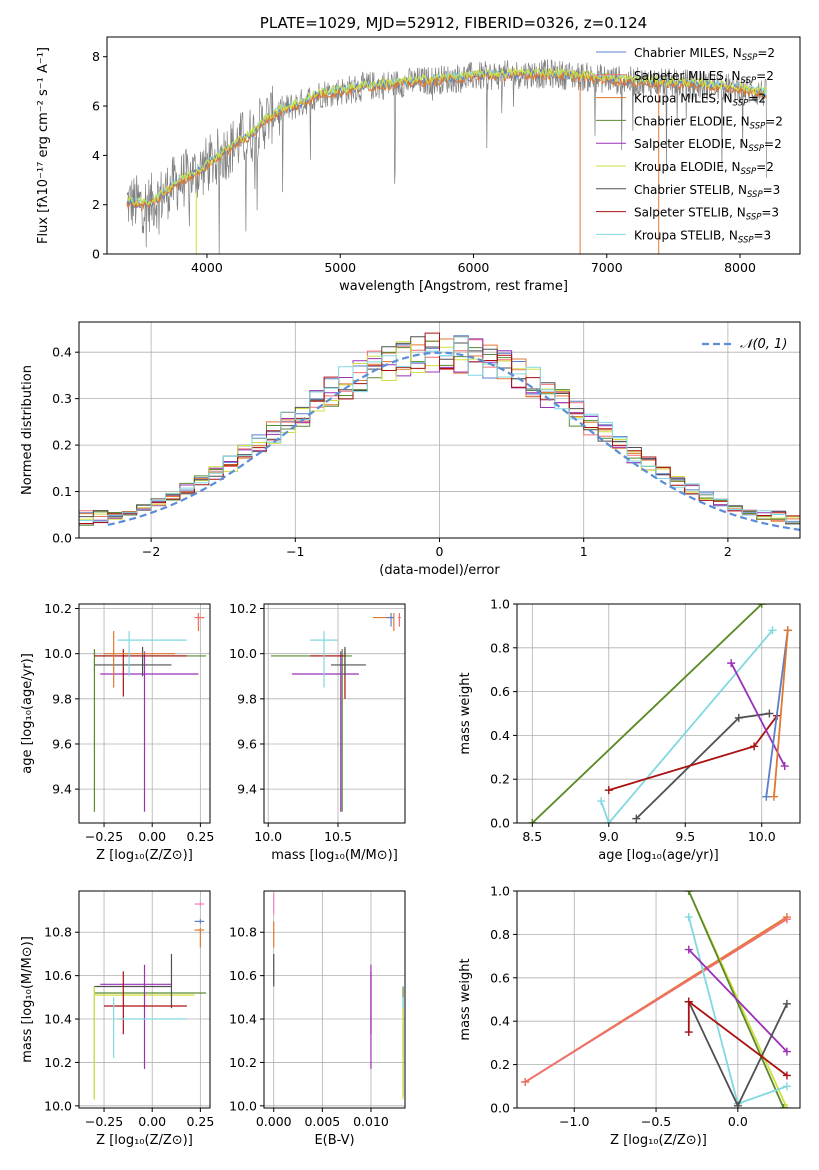  Describe the element at coordinates (152, 1121) in the screenshot. I see `x-tick-label: 0.00` at that location.